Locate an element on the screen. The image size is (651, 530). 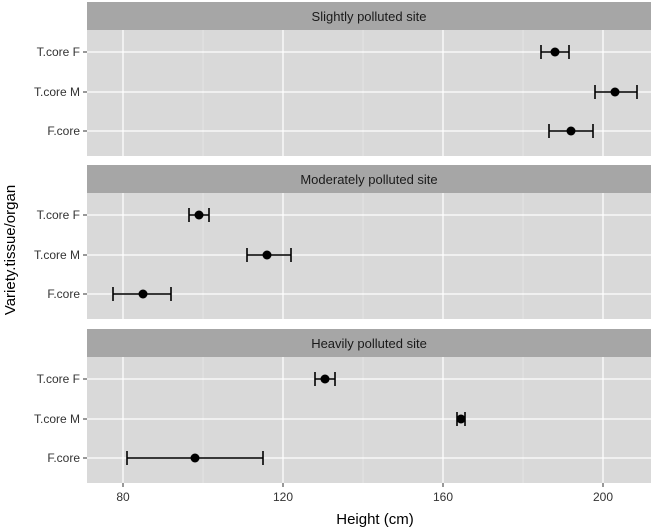
y-axis-title: Variety.tissue/organ is located at coordinates (10, 250).